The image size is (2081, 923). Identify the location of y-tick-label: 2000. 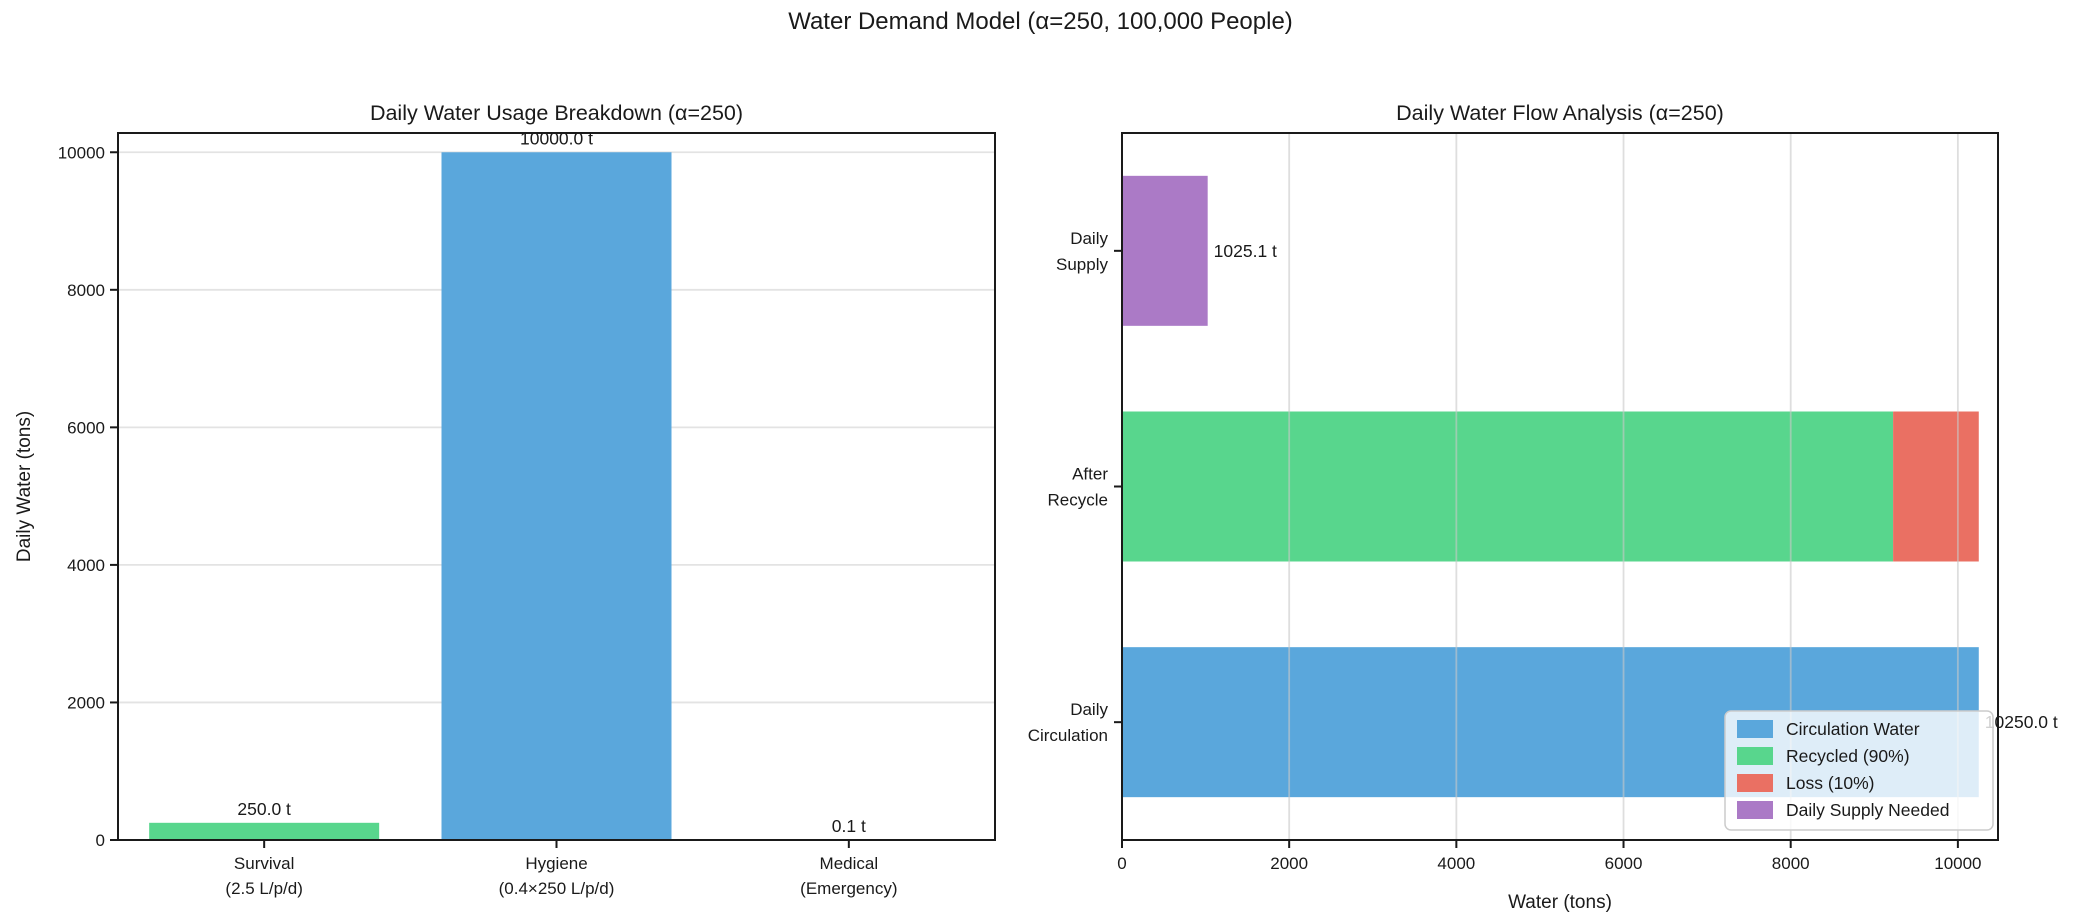
(86, 702).